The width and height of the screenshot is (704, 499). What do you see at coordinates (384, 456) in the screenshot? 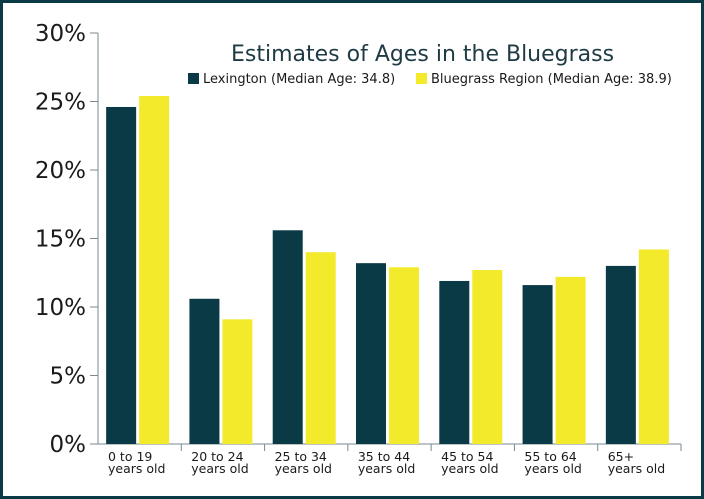
I see `x-tick-label: 35 to 44` at bounding box center [384, 456].